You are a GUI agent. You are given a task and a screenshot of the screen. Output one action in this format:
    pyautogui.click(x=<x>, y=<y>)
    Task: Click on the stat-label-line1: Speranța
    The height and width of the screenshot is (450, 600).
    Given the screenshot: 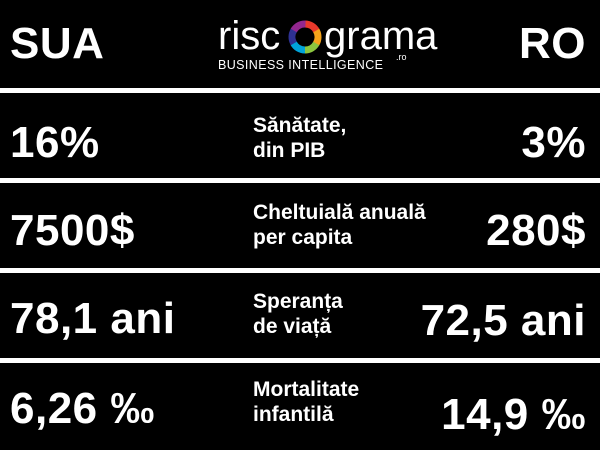 What is the action you would take?
    pyautogui.click(x=298, y=301)
    